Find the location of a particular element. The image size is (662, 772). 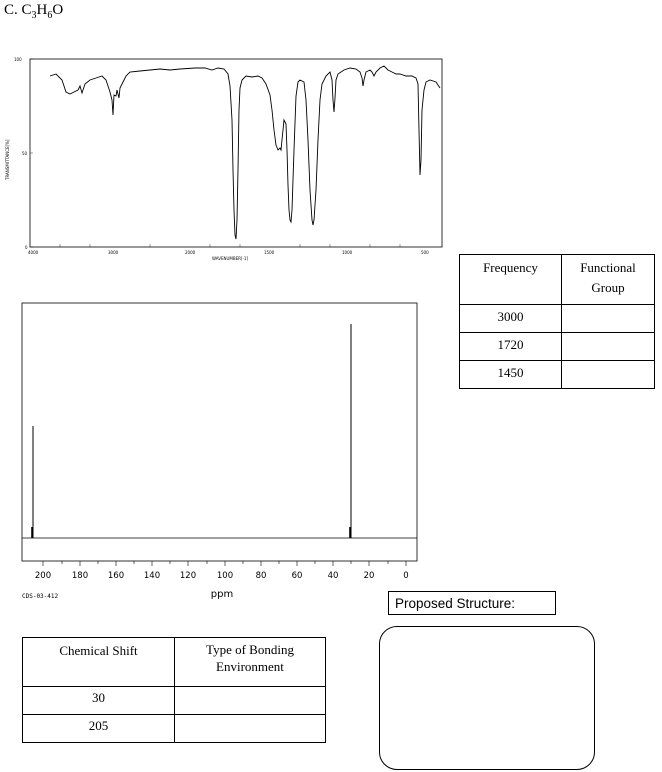

proposed-structure-label: Proposed Structure: is located at coordinates (472, 603).